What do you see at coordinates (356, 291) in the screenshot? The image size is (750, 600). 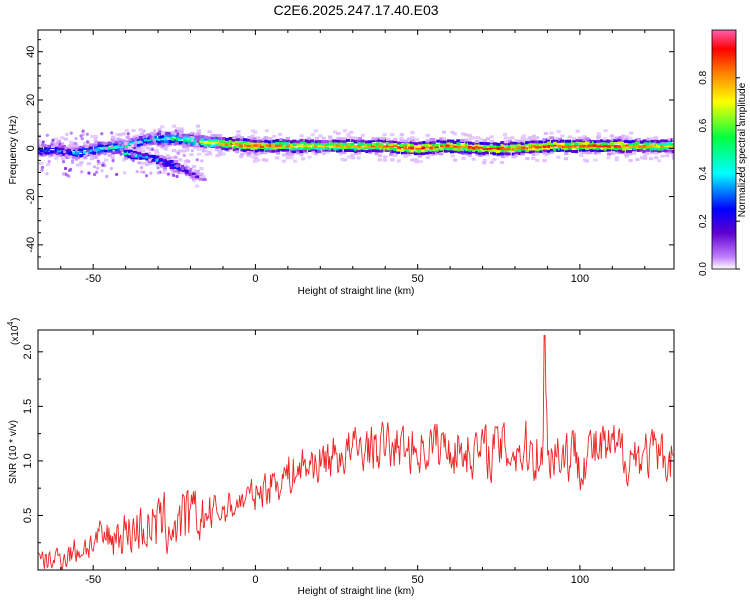 I see `spectrogram-x-label: Height of straight line (km)` at bounding box center [356, 291].